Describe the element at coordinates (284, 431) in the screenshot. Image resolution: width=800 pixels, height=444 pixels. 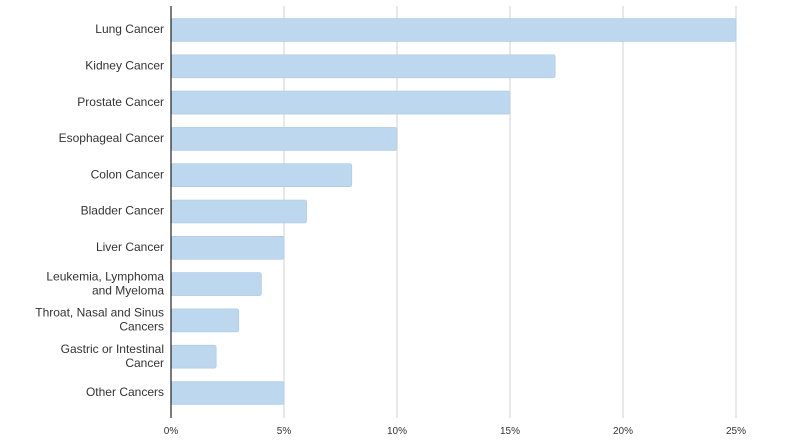
I see `x-tick-label-5: 5%` at that location.